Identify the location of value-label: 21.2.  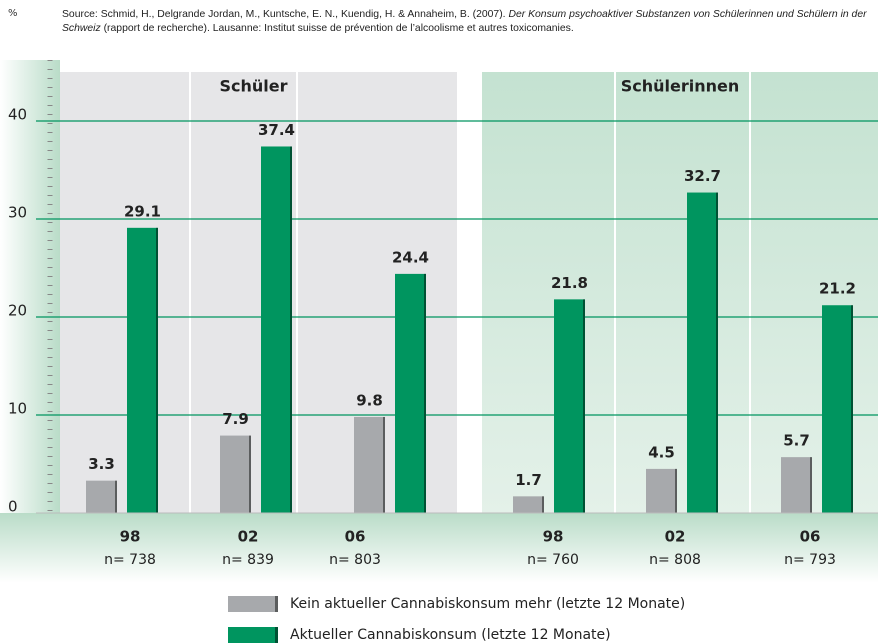
(837, 289).